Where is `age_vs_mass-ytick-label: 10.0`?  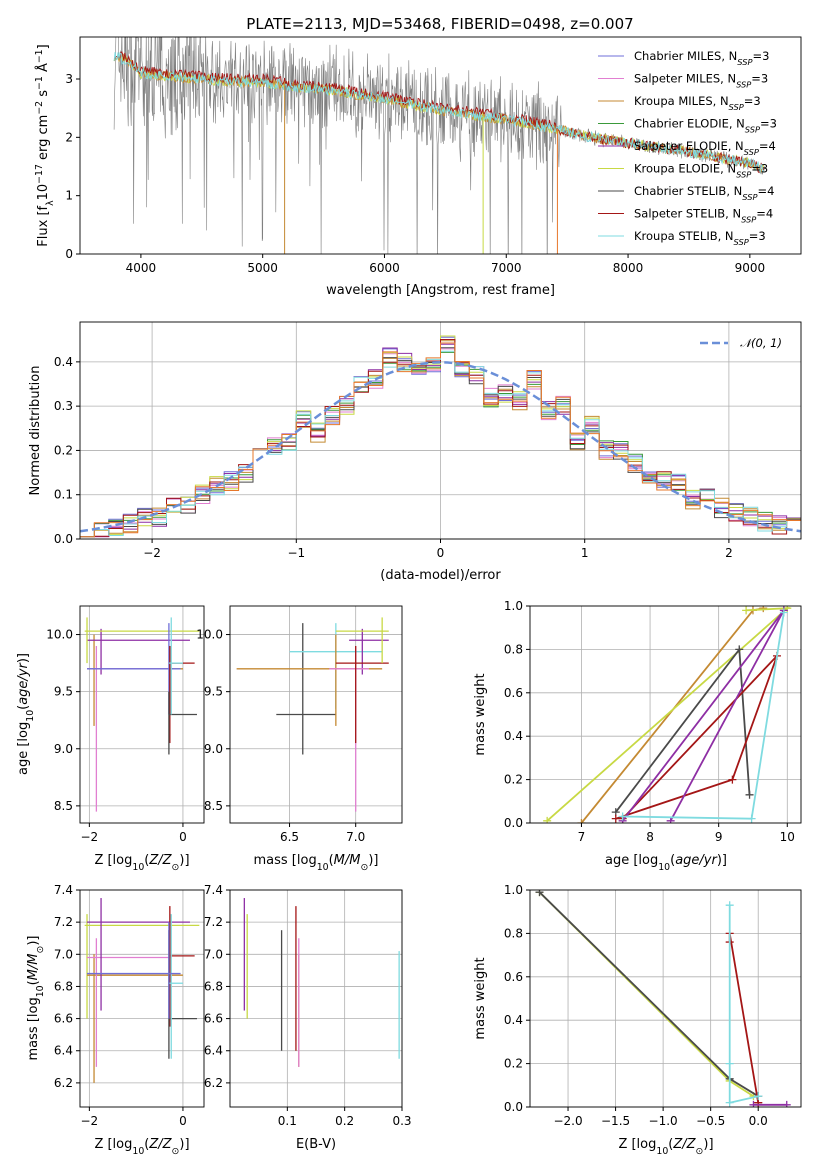
age_vs_mass-ytick-label: 10.0 is located at coordinates (209, 635).